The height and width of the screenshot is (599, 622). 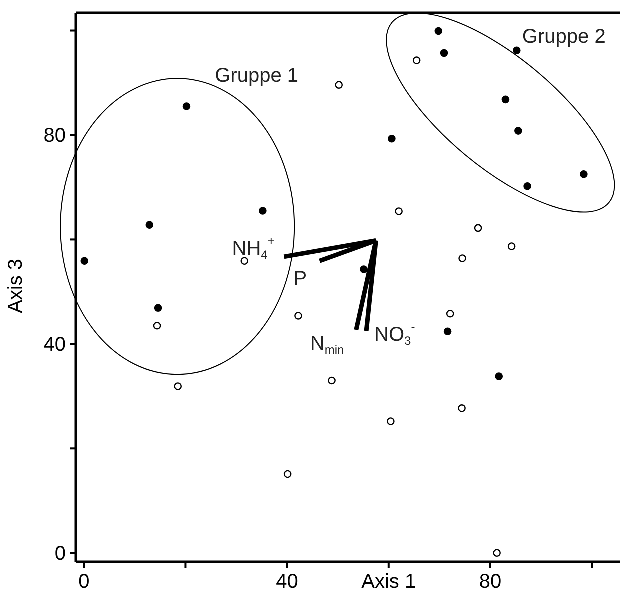 I want to click on x-axis-title: Axis 1, so click(x=389, y=582).